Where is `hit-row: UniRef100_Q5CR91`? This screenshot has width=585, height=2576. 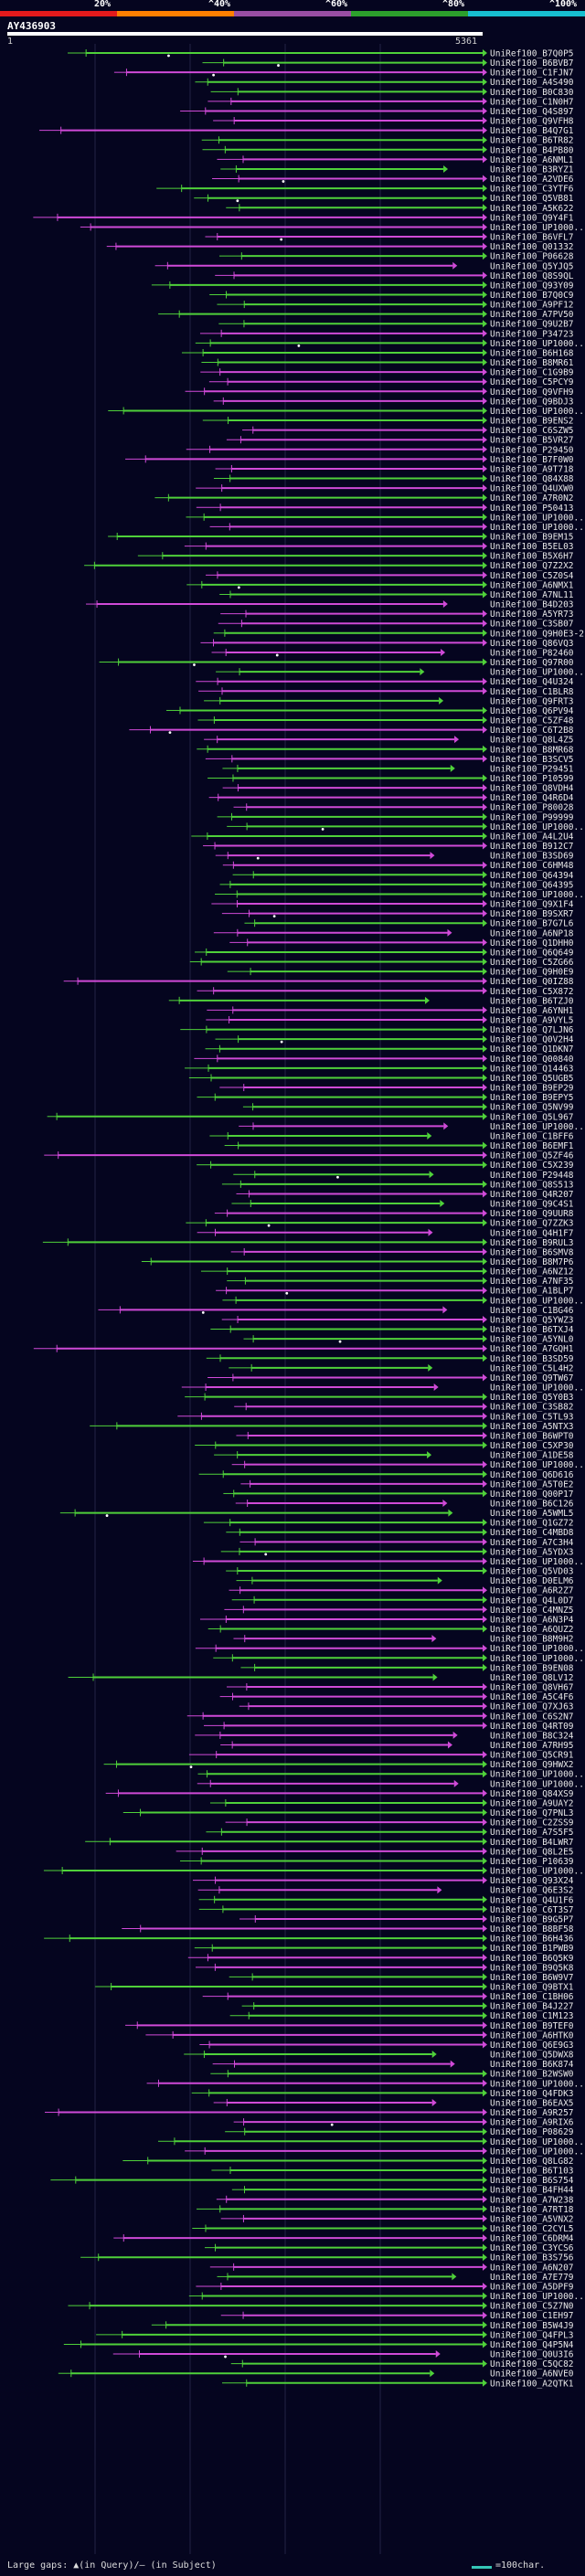 hit-row: UniRef100_Q5CR91 is located at coordinates (381, 1756).